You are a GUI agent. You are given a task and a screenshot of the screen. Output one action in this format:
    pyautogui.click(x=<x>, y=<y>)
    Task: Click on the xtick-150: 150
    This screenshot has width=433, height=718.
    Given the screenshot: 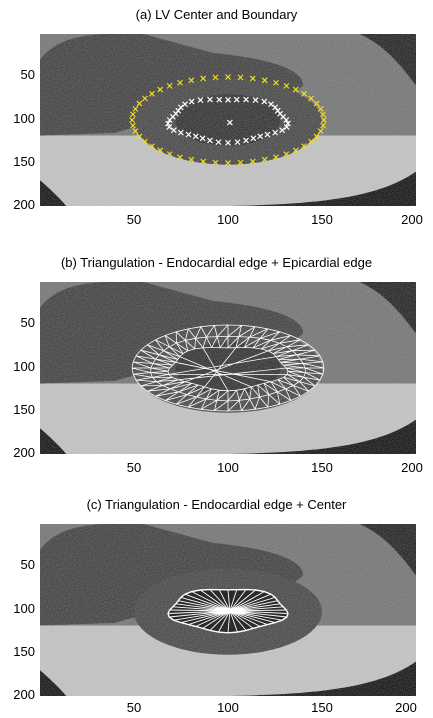 What is the action you would take?
    pyautogui.click(x=322, y=219)
    